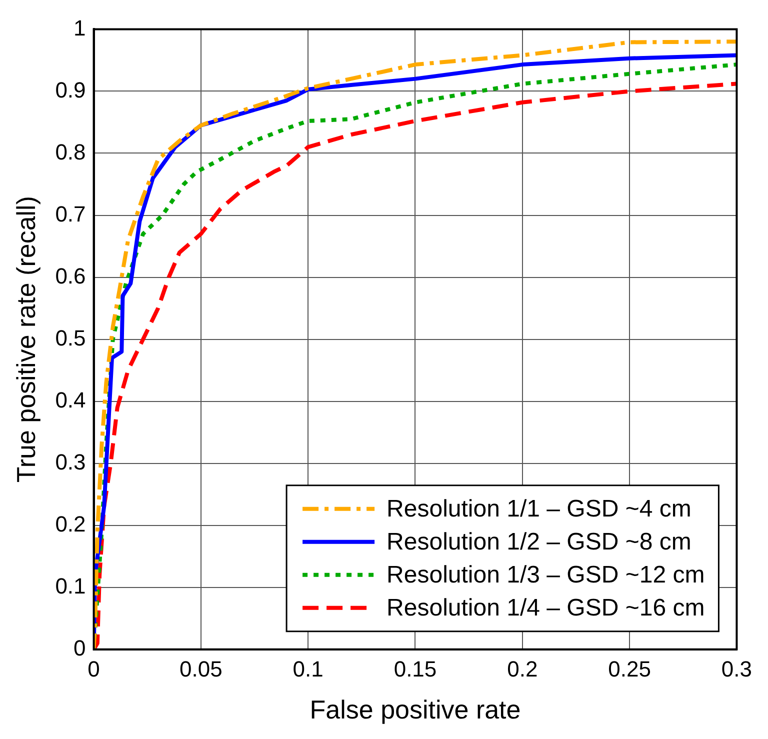 This screenshot has height=739, width=768. What do you see at coordinates (70, 523) in the screenshot?
I see `y-tick-label: 0.2` at bounding box center [70, 523].